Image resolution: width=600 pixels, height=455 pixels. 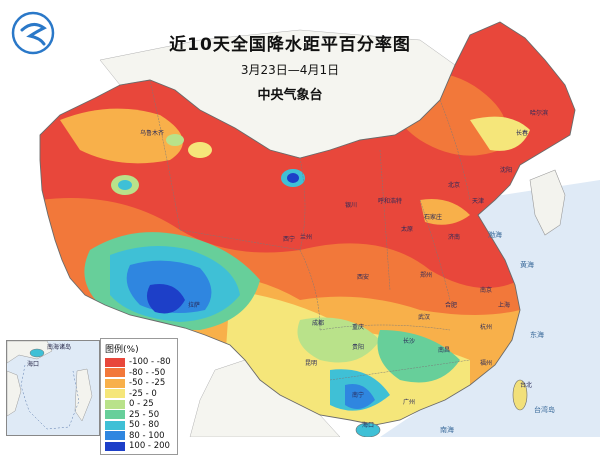 What do you see at coordinates (486, 363) in the screenshot?
I see `city-label: 福州` at bounding box center [486, 363].